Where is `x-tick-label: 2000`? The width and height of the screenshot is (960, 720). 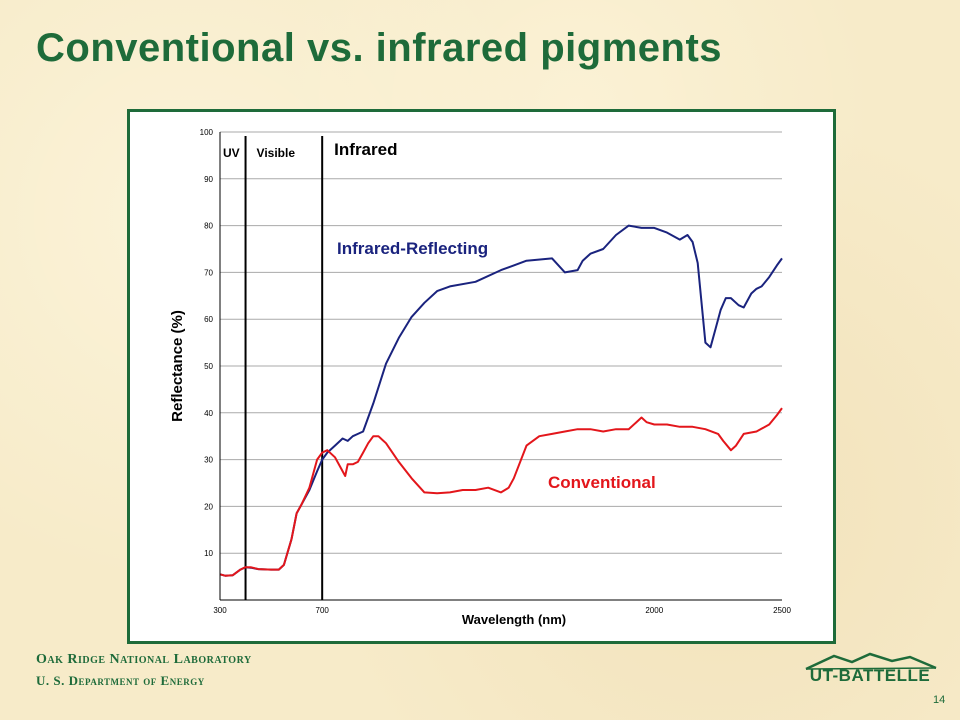 x-tick-label: 2000 is located at coordinates (654, 610).